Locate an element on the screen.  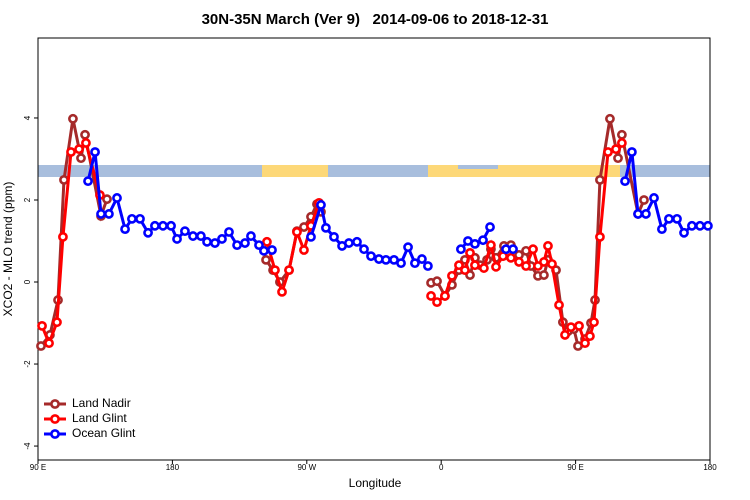
land-band is located at coordinates (295, 171).